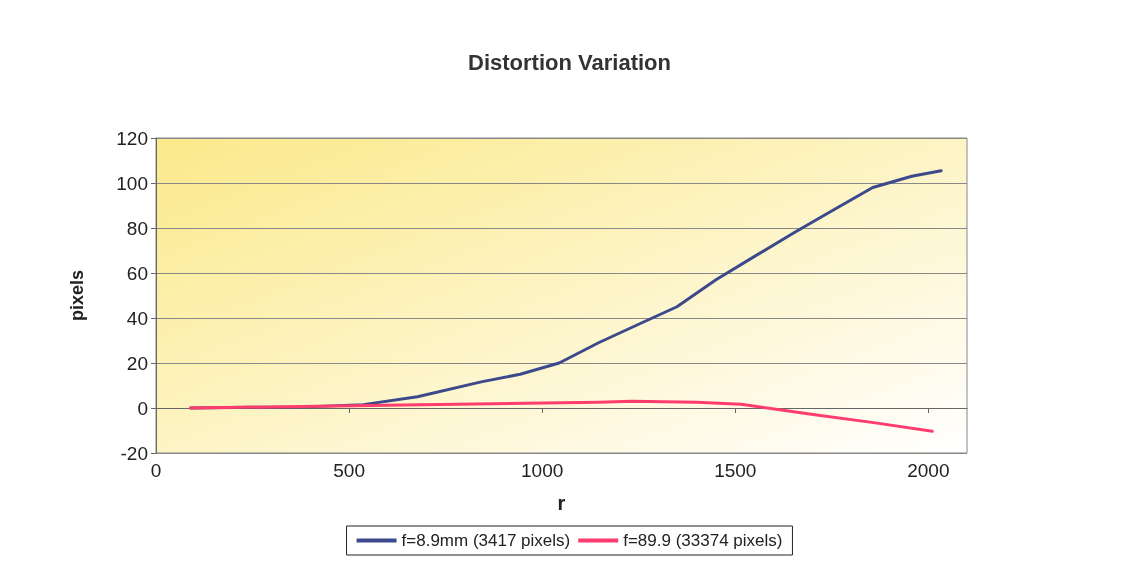 The height and width of the screenshot is (573, 1139). Describe the element at coordinates (137, 363) in the screenshot. I see `y-tick-label: 20` at that location.